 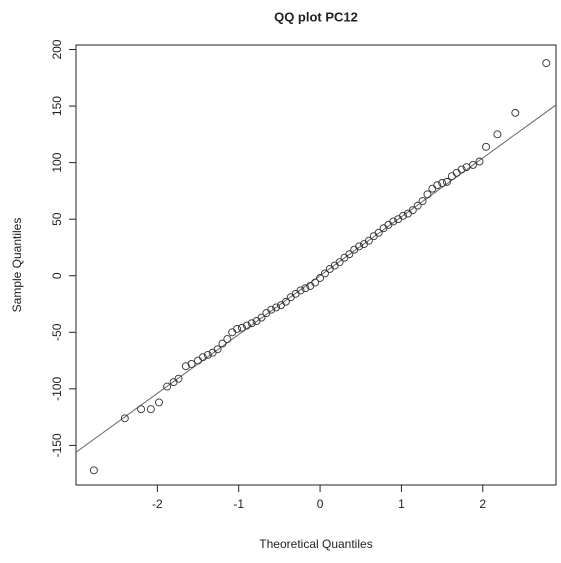 I want to click on x-tick-label: 1, so click(x=401, y=504).